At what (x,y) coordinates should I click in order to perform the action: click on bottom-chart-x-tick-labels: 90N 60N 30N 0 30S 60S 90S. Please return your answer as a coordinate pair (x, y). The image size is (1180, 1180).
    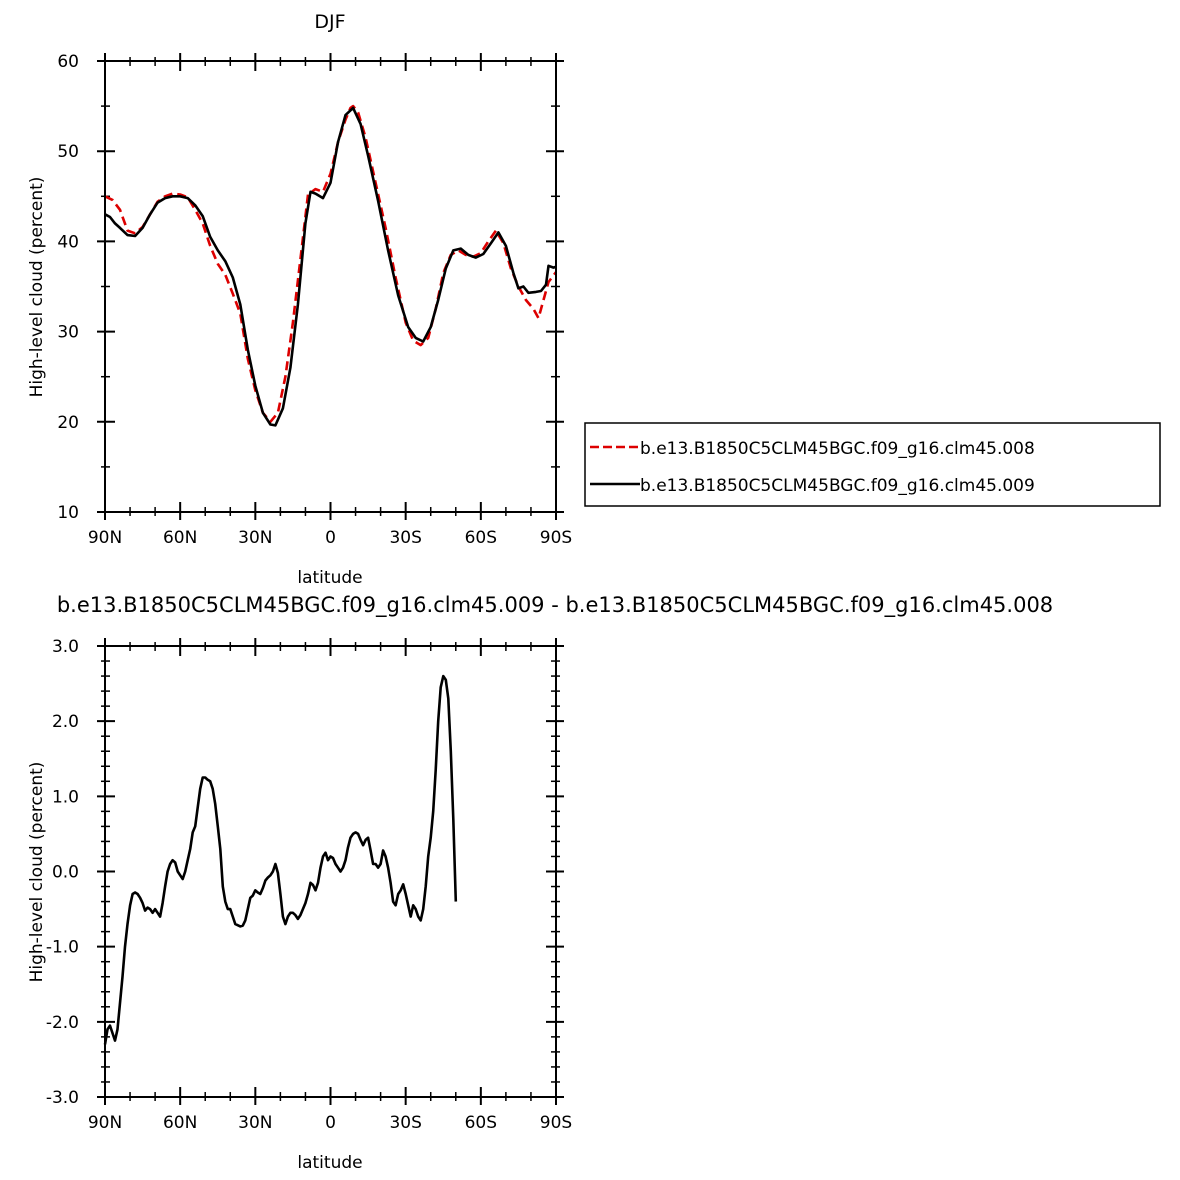
    Looking at the image, I should click on (330, 1123).